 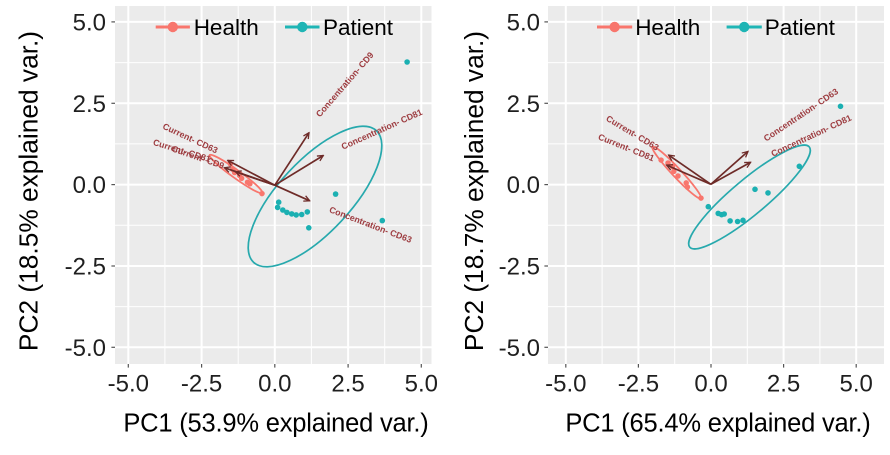 What do you see at coordinates (717, 424) in the screenshot?
I see `svg-text: PC1 (65.4% explained var.)` at bounding box center [717, 424].